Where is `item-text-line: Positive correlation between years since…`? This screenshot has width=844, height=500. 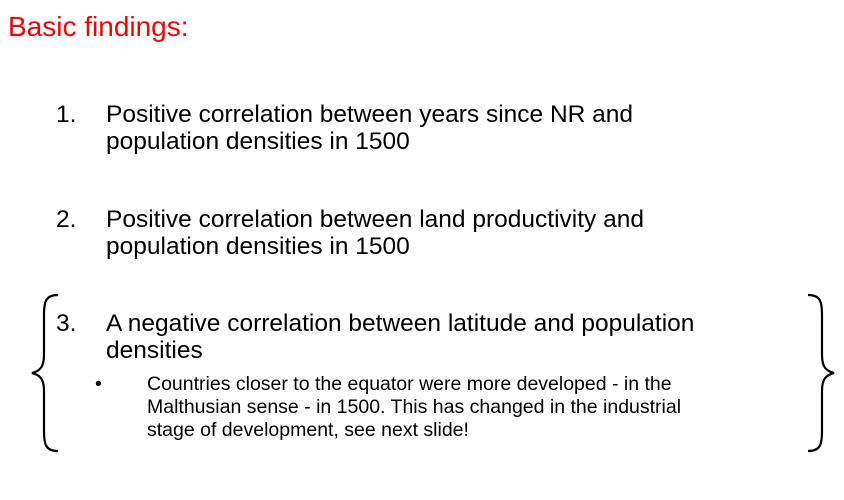 item-text-line: Positive correlation between years since… is located at coordinates (370, 114).